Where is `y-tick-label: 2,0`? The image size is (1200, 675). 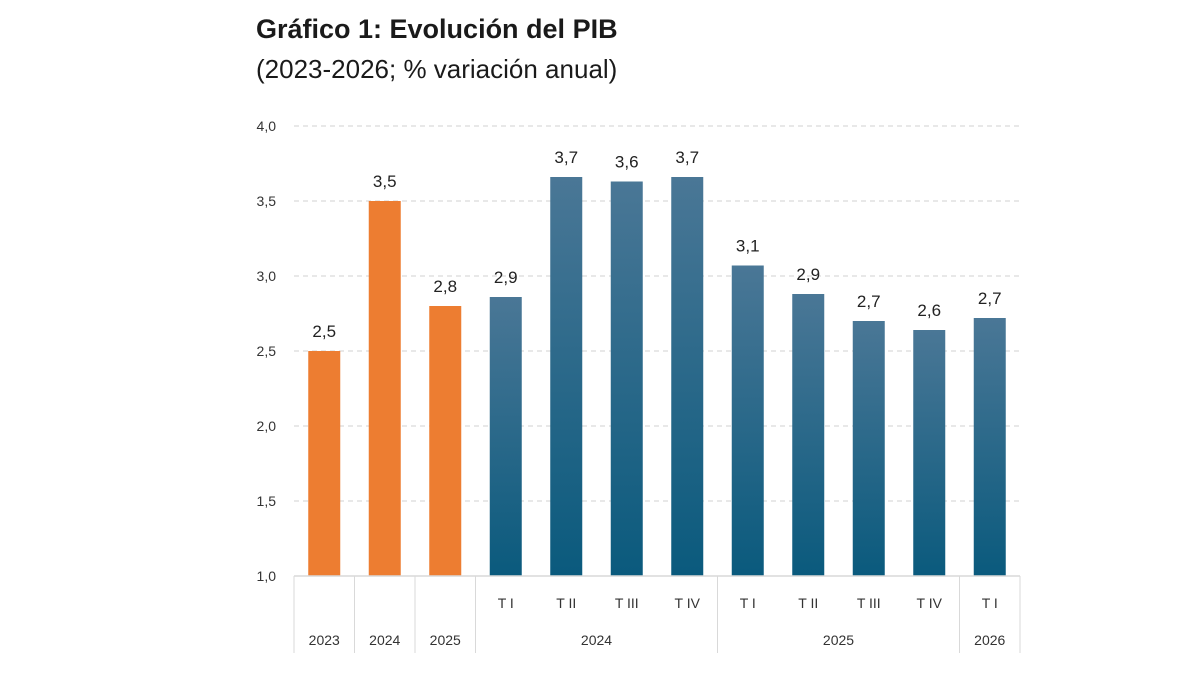 y-tick-label: 2,0 is located at coordinates (267, 426).